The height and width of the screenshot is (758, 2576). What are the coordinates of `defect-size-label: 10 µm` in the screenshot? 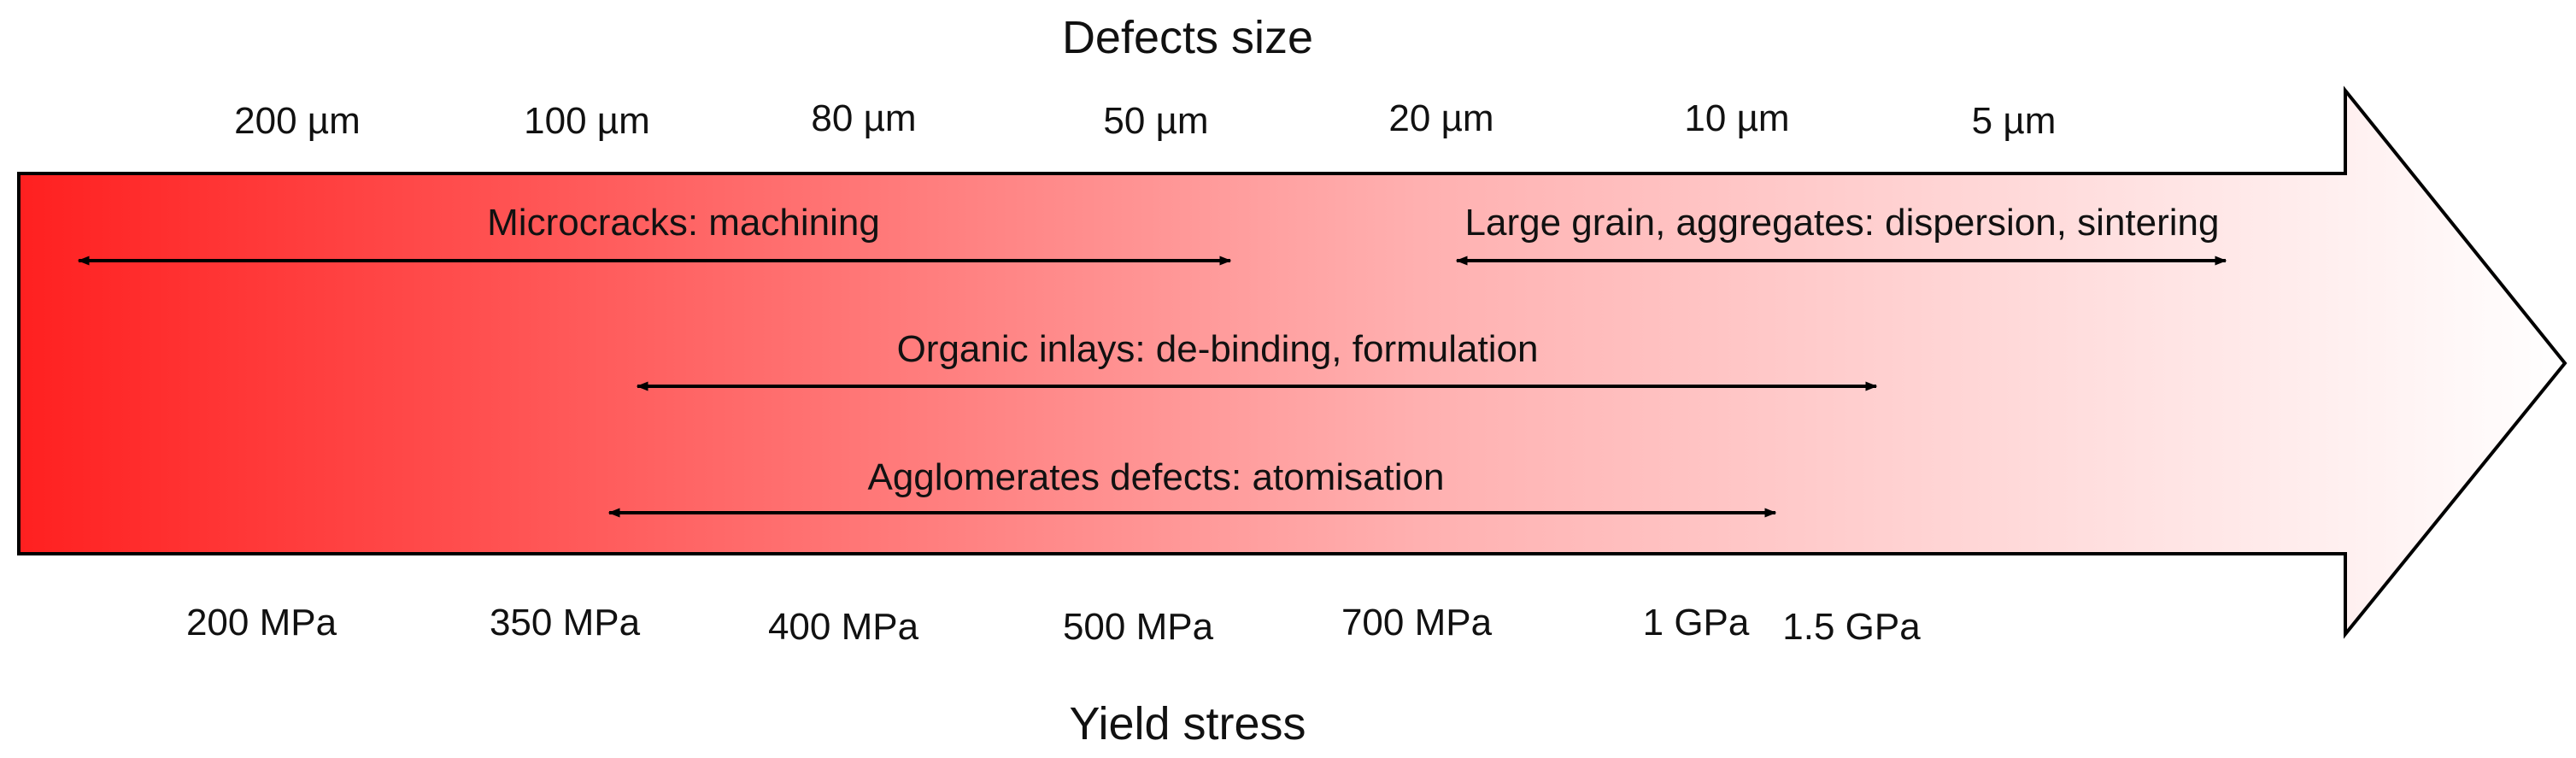 It's located at (1736, 118).